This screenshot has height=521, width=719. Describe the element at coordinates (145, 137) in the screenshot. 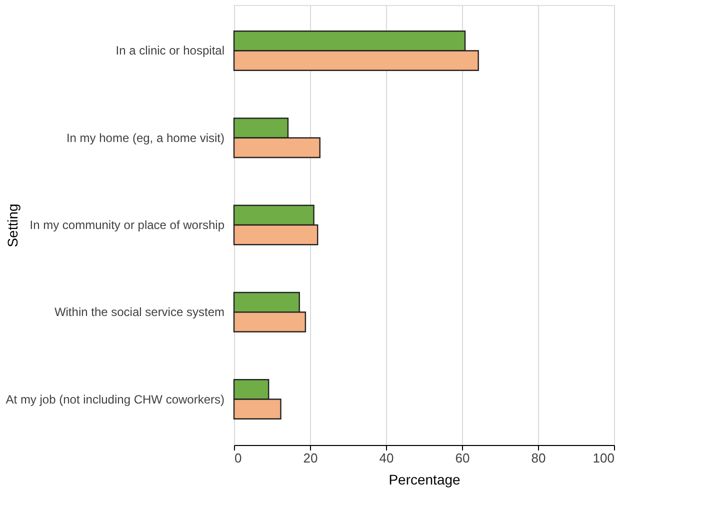

I see `y-tick-label: In my home (eg, a home visit)` at that location.